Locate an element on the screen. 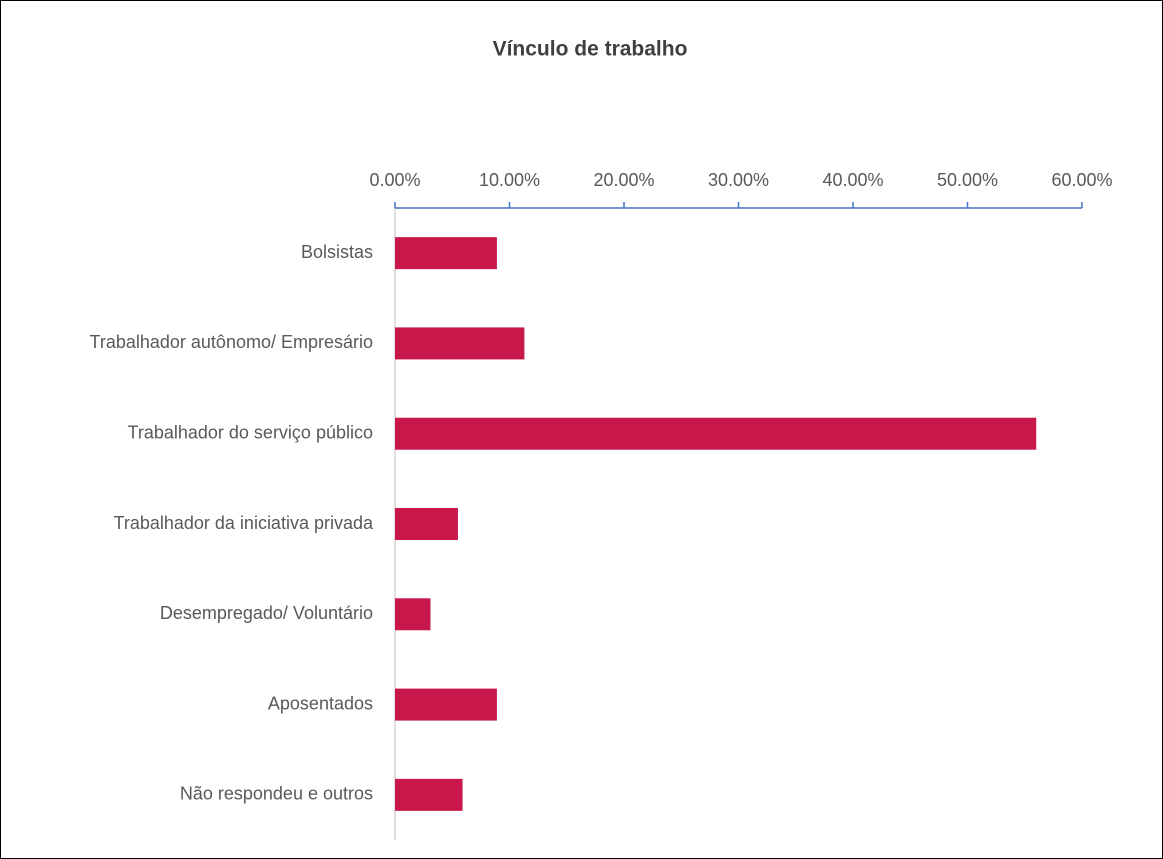  y-tick-label: Desempregado/ Voluntário is located at coordinates (266, 613).